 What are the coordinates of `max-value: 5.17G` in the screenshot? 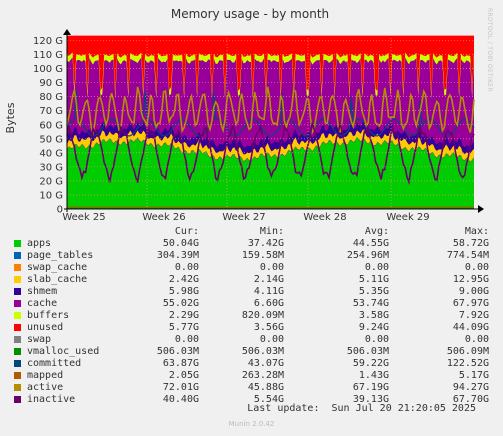 It's located at (473, 375).